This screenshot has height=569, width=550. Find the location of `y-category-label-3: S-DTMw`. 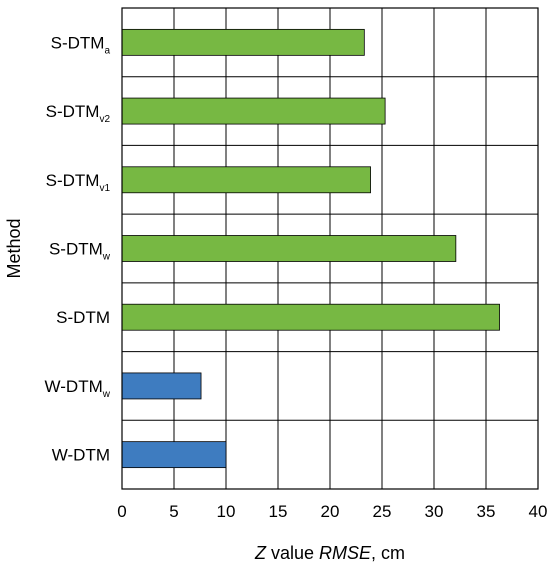

y-category-label-3: S-DTMw is located at coordinates (80, 251).